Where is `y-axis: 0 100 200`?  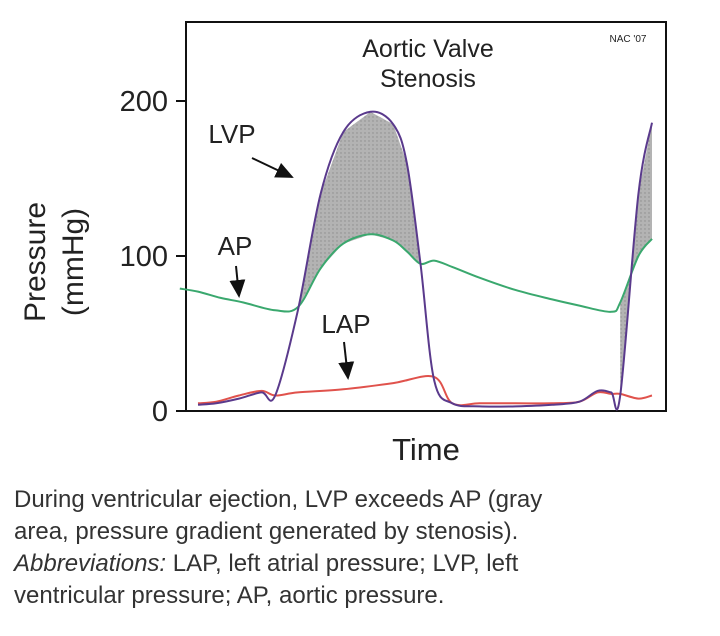 y-axis: 0 100 200 is located at coordinates (153, 257).